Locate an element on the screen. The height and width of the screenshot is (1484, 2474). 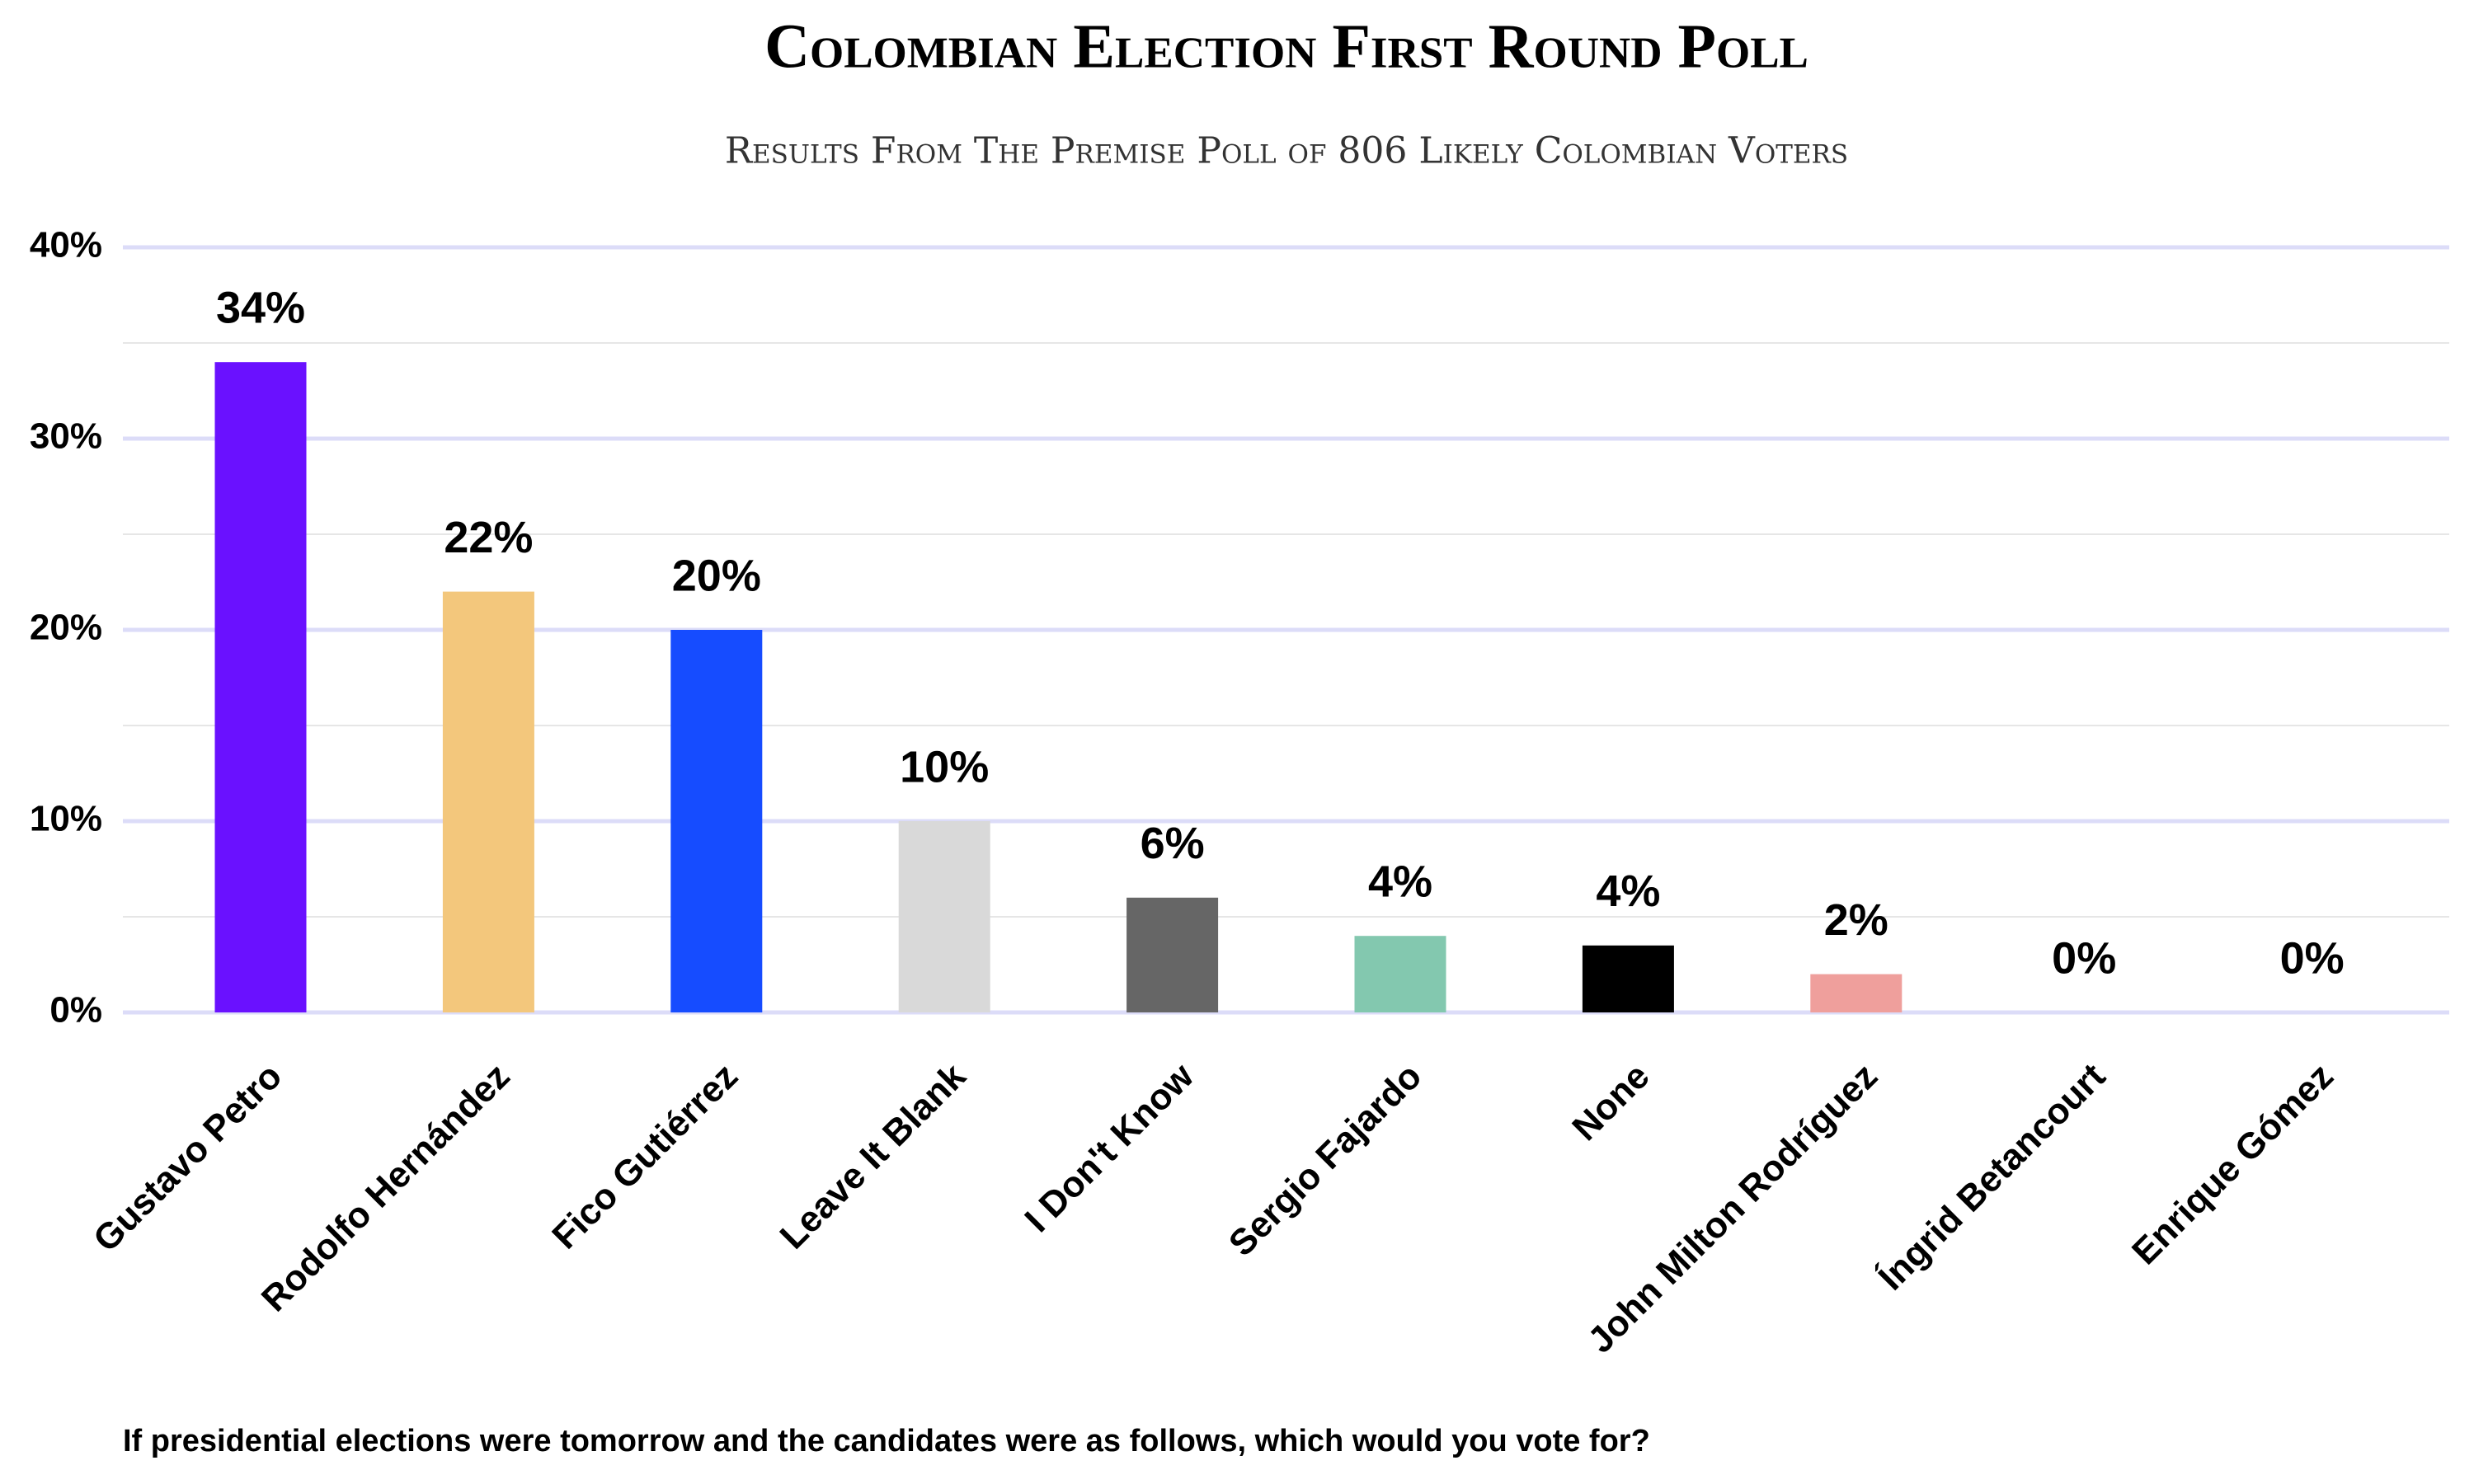
y-tick-label: 10% is located at coordinates (66, 819).